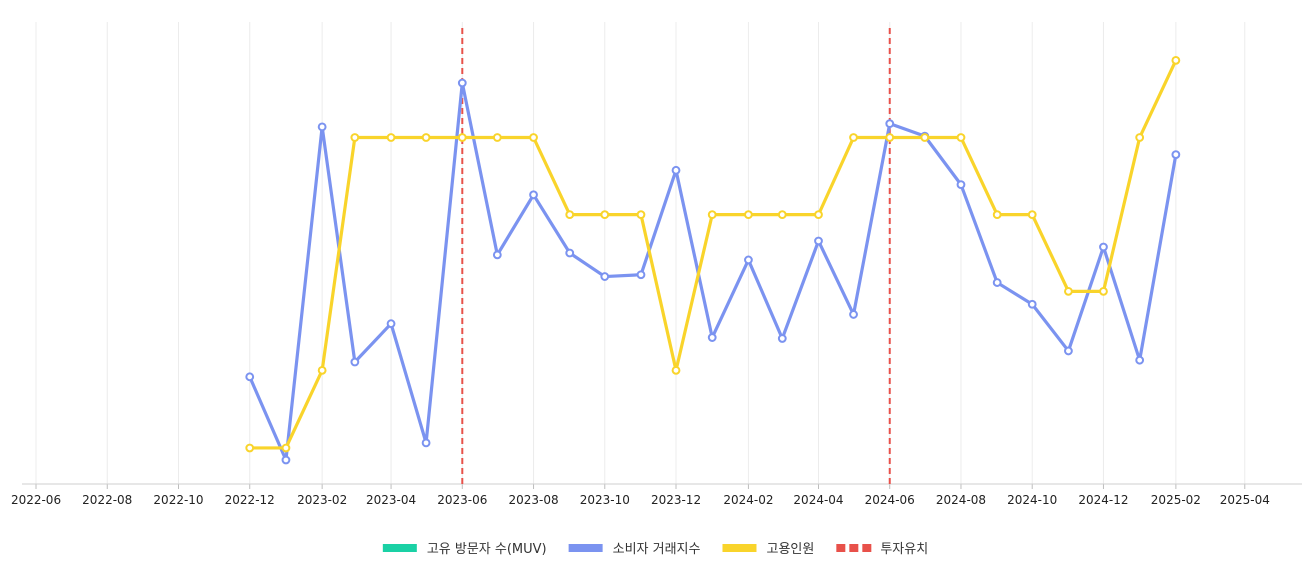 Image resolution: width=1311 pixels, height=572 pixels. I want to click on x-tick-label: 2024-06, so click(890, 500).